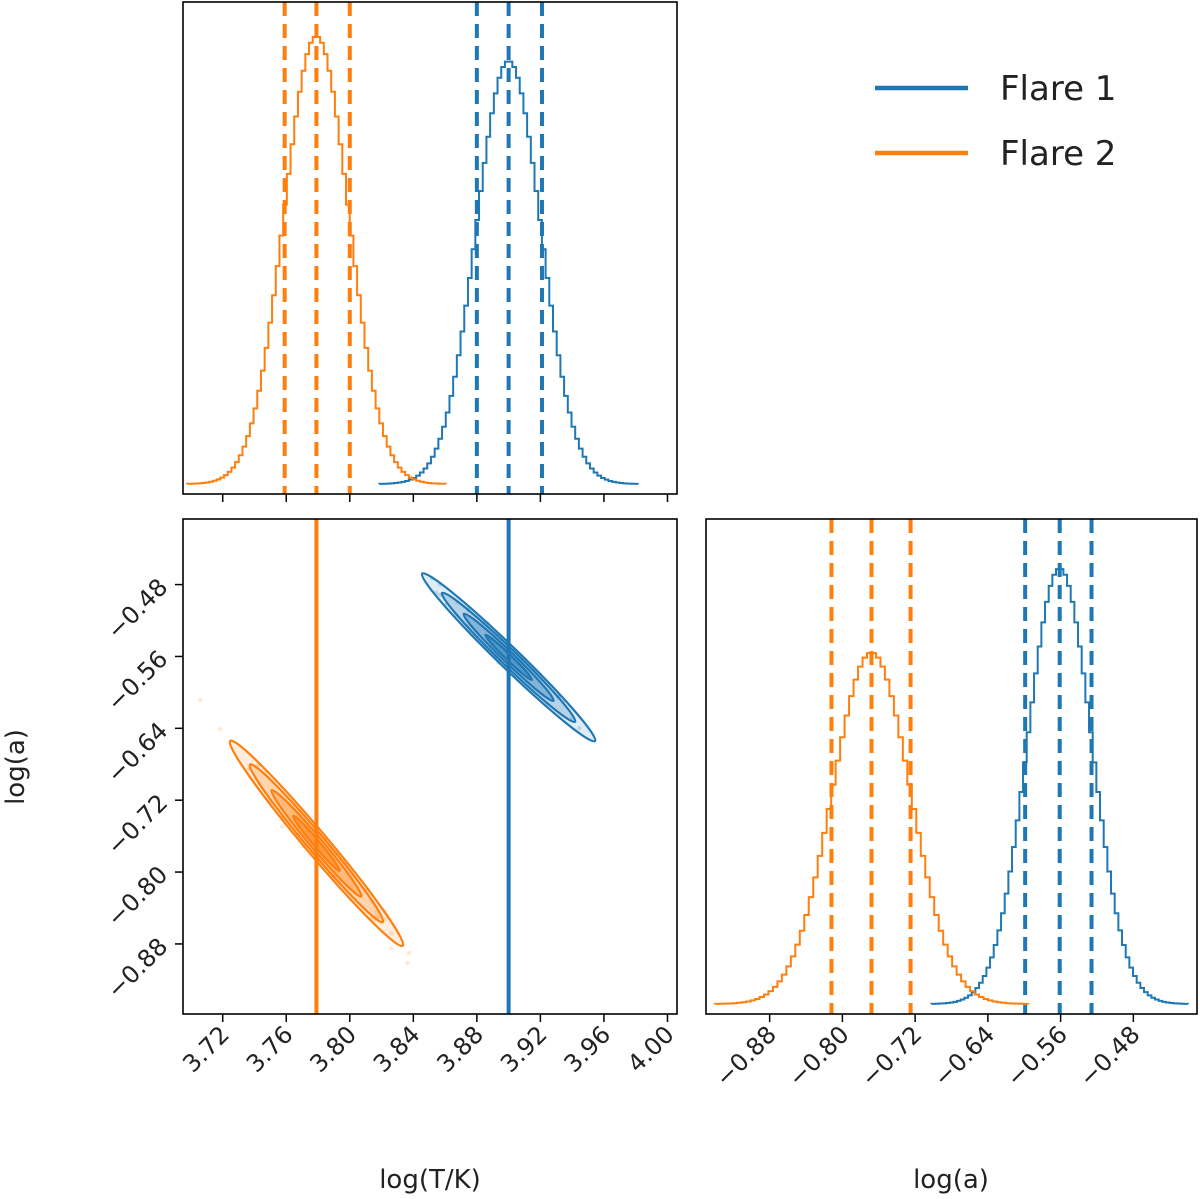  What do you see at coordinates (819, 1056) in the screenshot?
I see `histogram-loga-xtick-label: −0.80` at bounding box center [819, 1056].